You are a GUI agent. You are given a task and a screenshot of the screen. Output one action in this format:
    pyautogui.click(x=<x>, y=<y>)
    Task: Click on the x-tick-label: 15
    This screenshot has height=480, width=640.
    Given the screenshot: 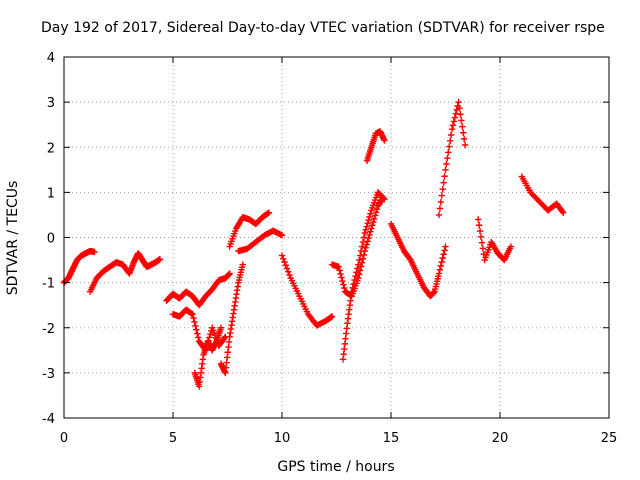 What is the action you would take?
    pyautogui.click(x=391, y=438)
    